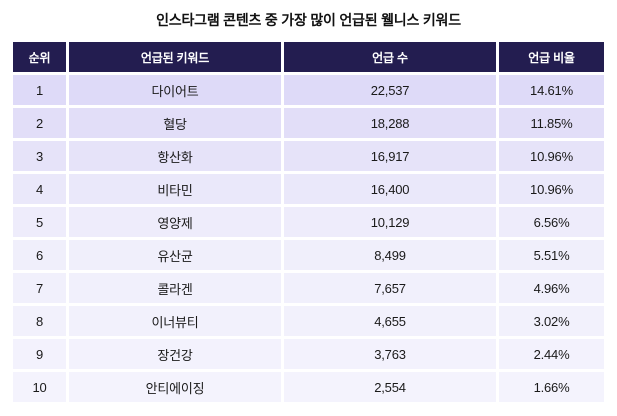 The width and height of the screenshot is (617, 416). What do you see at coordinates (308, 20) in the screenshot?
I see `page-title: 인스타그램 콘텐츠 중 가장 많이 언급된 웰니스 키워드` at bounding box center [308, 20].